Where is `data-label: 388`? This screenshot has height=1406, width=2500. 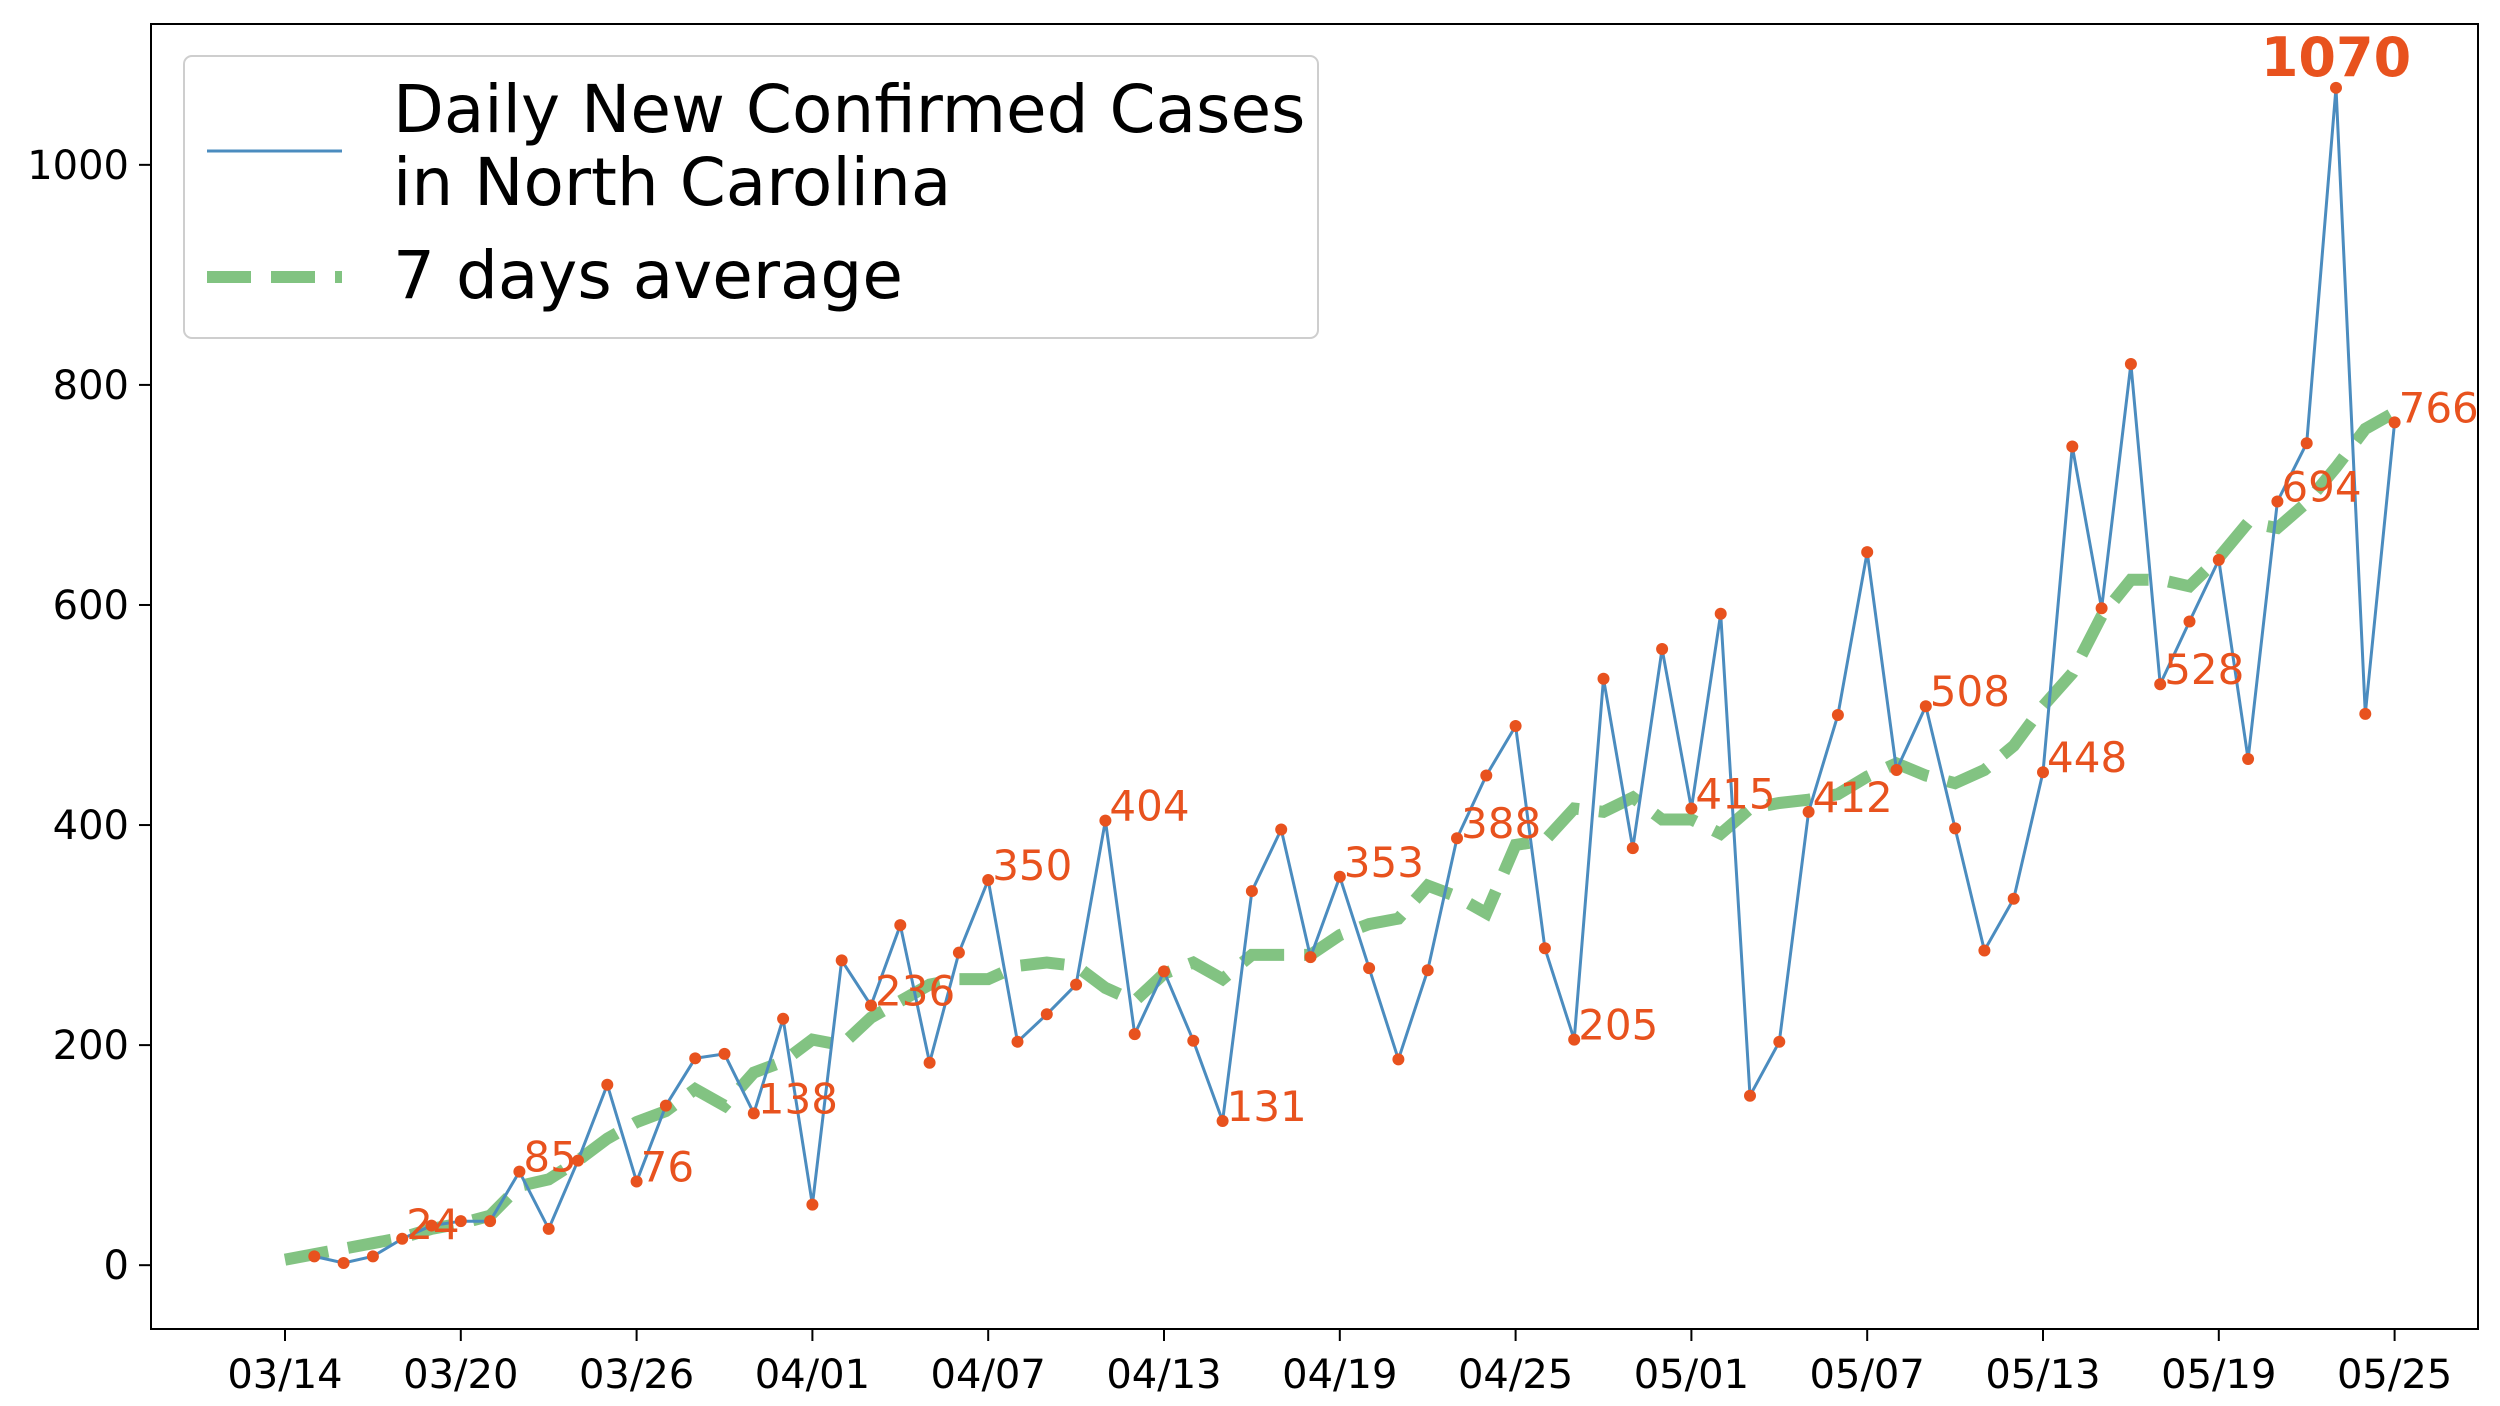 data-label: 388 is located at coordinates (1501, 823).